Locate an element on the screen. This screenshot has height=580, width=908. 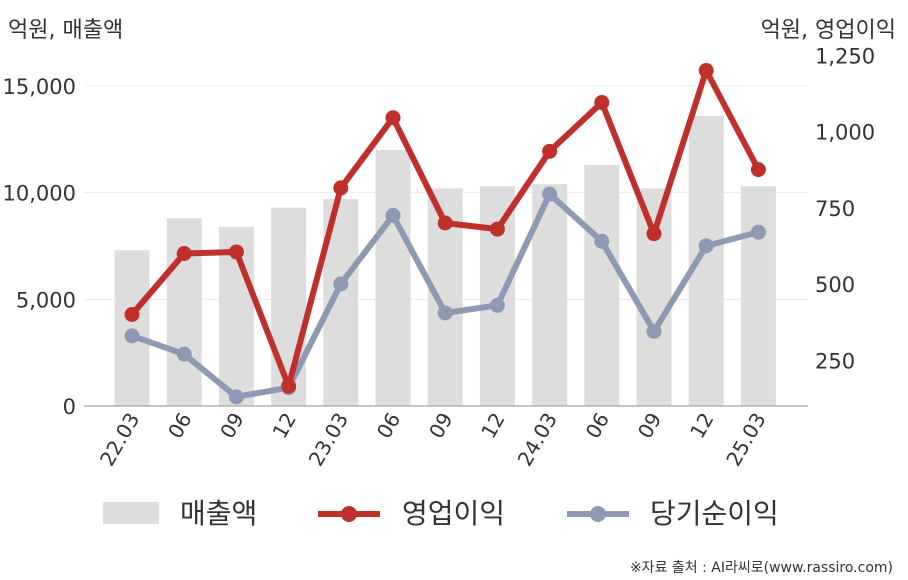
source-credit: ※자료 출처 : AI라씨로(www.rassiro.com) is located at coordinates (761, 568).